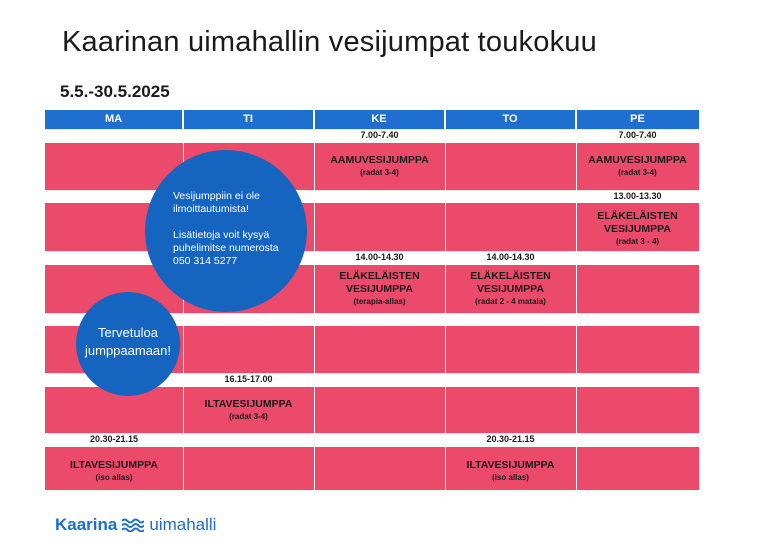 The image size is (778, 550). I want to click on welcome-bubble: Tervetuloa jumppaamaan!, so click(128, 344).